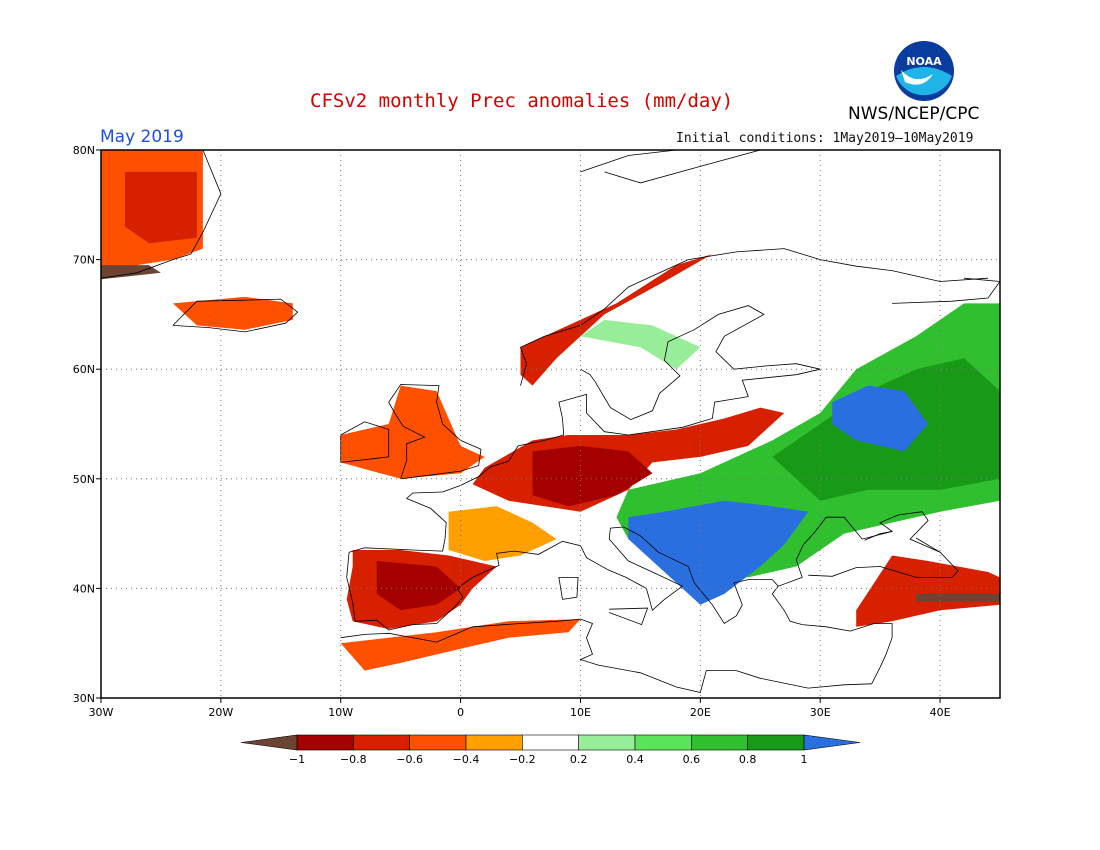 The width and height of the screenshot is (1100, 850). Describe the element at coordinates (84, 150) in the screenshot. I see `lat-tick-label: 80N` at that location.